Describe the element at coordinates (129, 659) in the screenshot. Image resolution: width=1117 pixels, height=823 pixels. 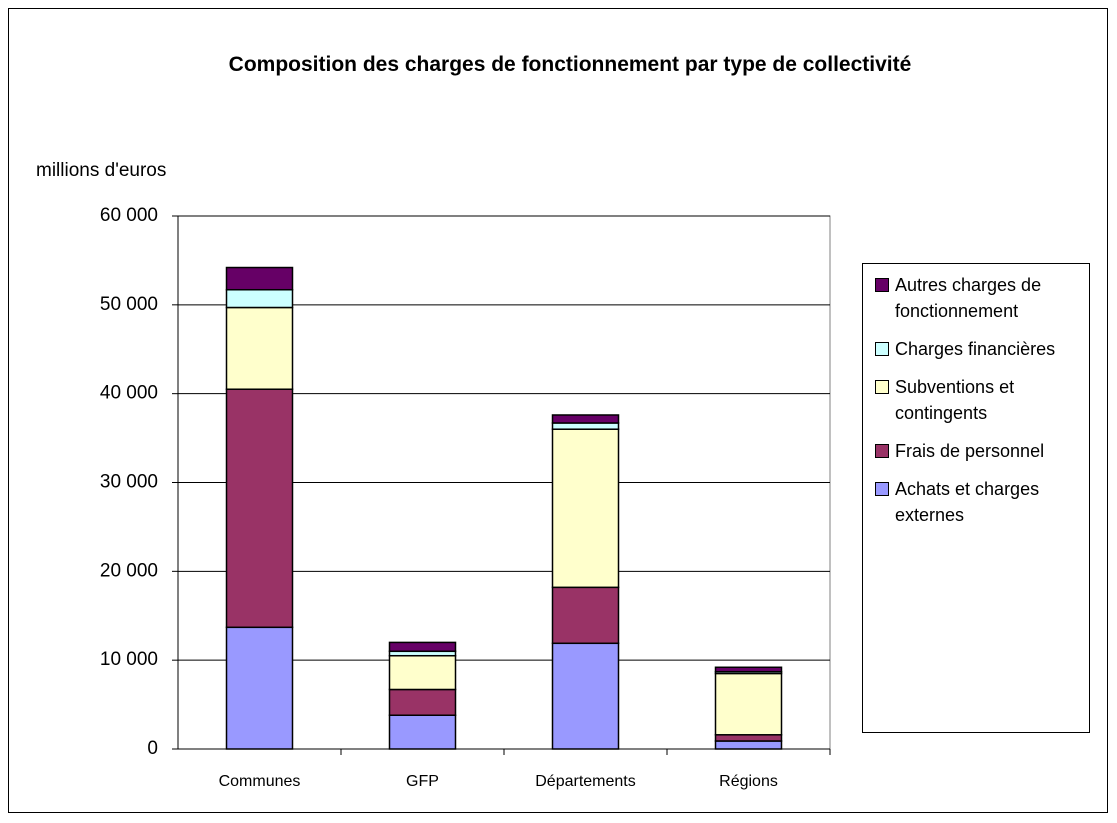
I see `y-tick-label: 10 000` at that location.